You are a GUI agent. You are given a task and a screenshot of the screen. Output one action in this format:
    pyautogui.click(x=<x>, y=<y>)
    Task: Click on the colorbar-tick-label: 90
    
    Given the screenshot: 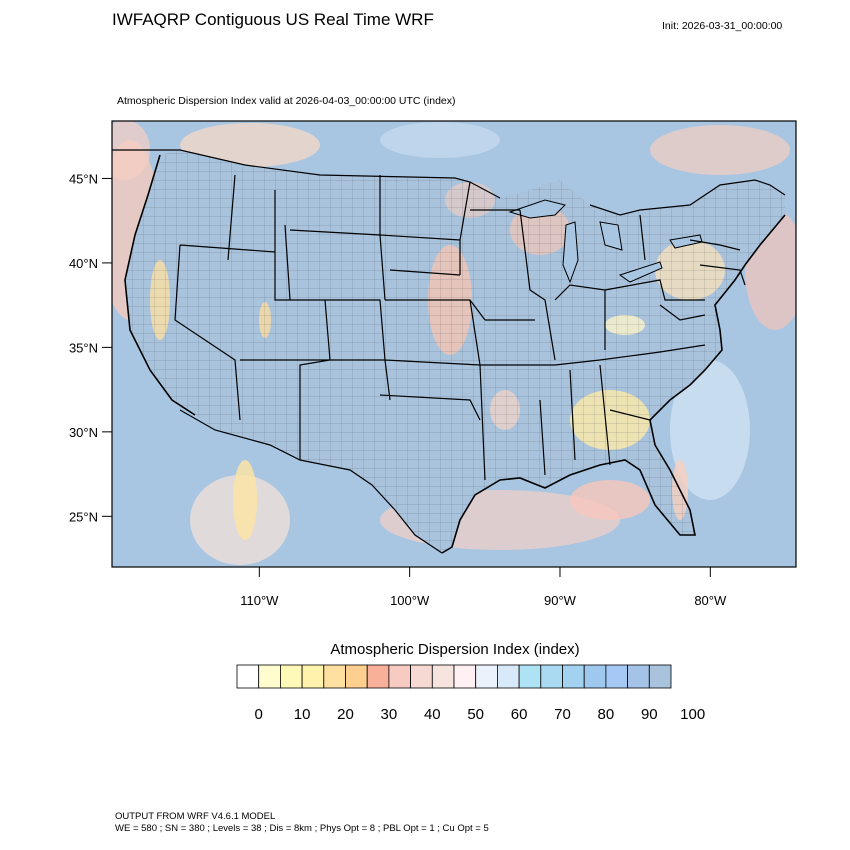 What is the action you would take?
    pyautogui.click(x=649, y=714)
    